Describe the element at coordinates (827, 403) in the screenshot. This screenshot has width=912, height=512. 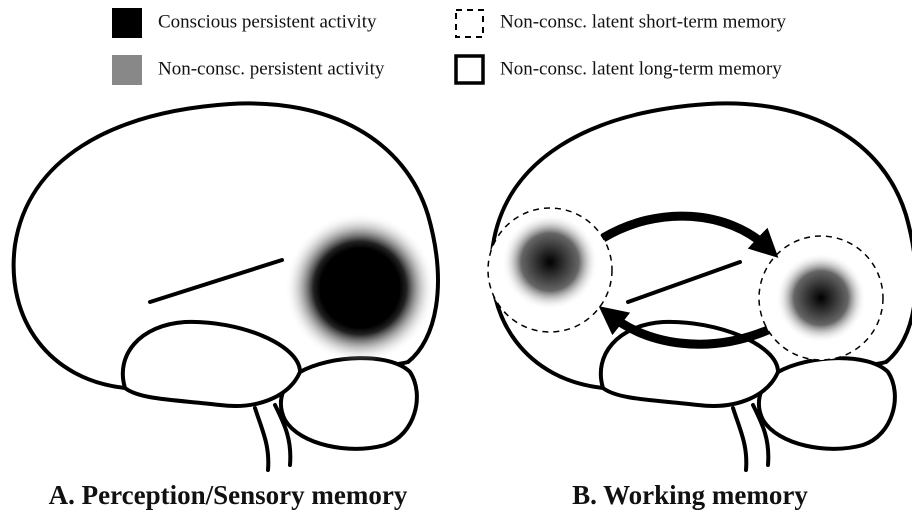
I see `cerebellum` at that location.